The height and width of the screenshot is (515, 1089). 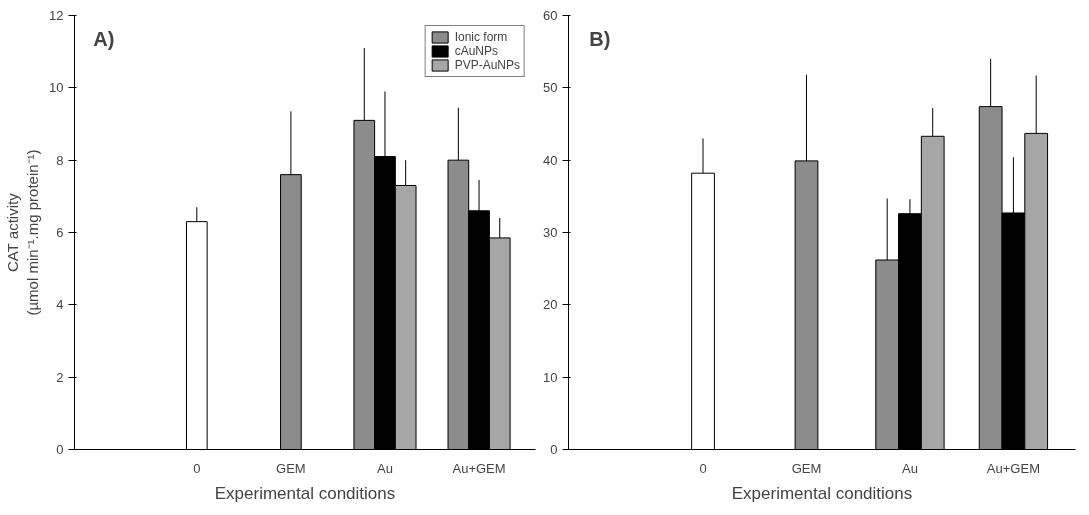 What do you see at coordinates (550, 15) in the screenshot?
I see `y-tick-label: 60` at bounding box center [550, 15].